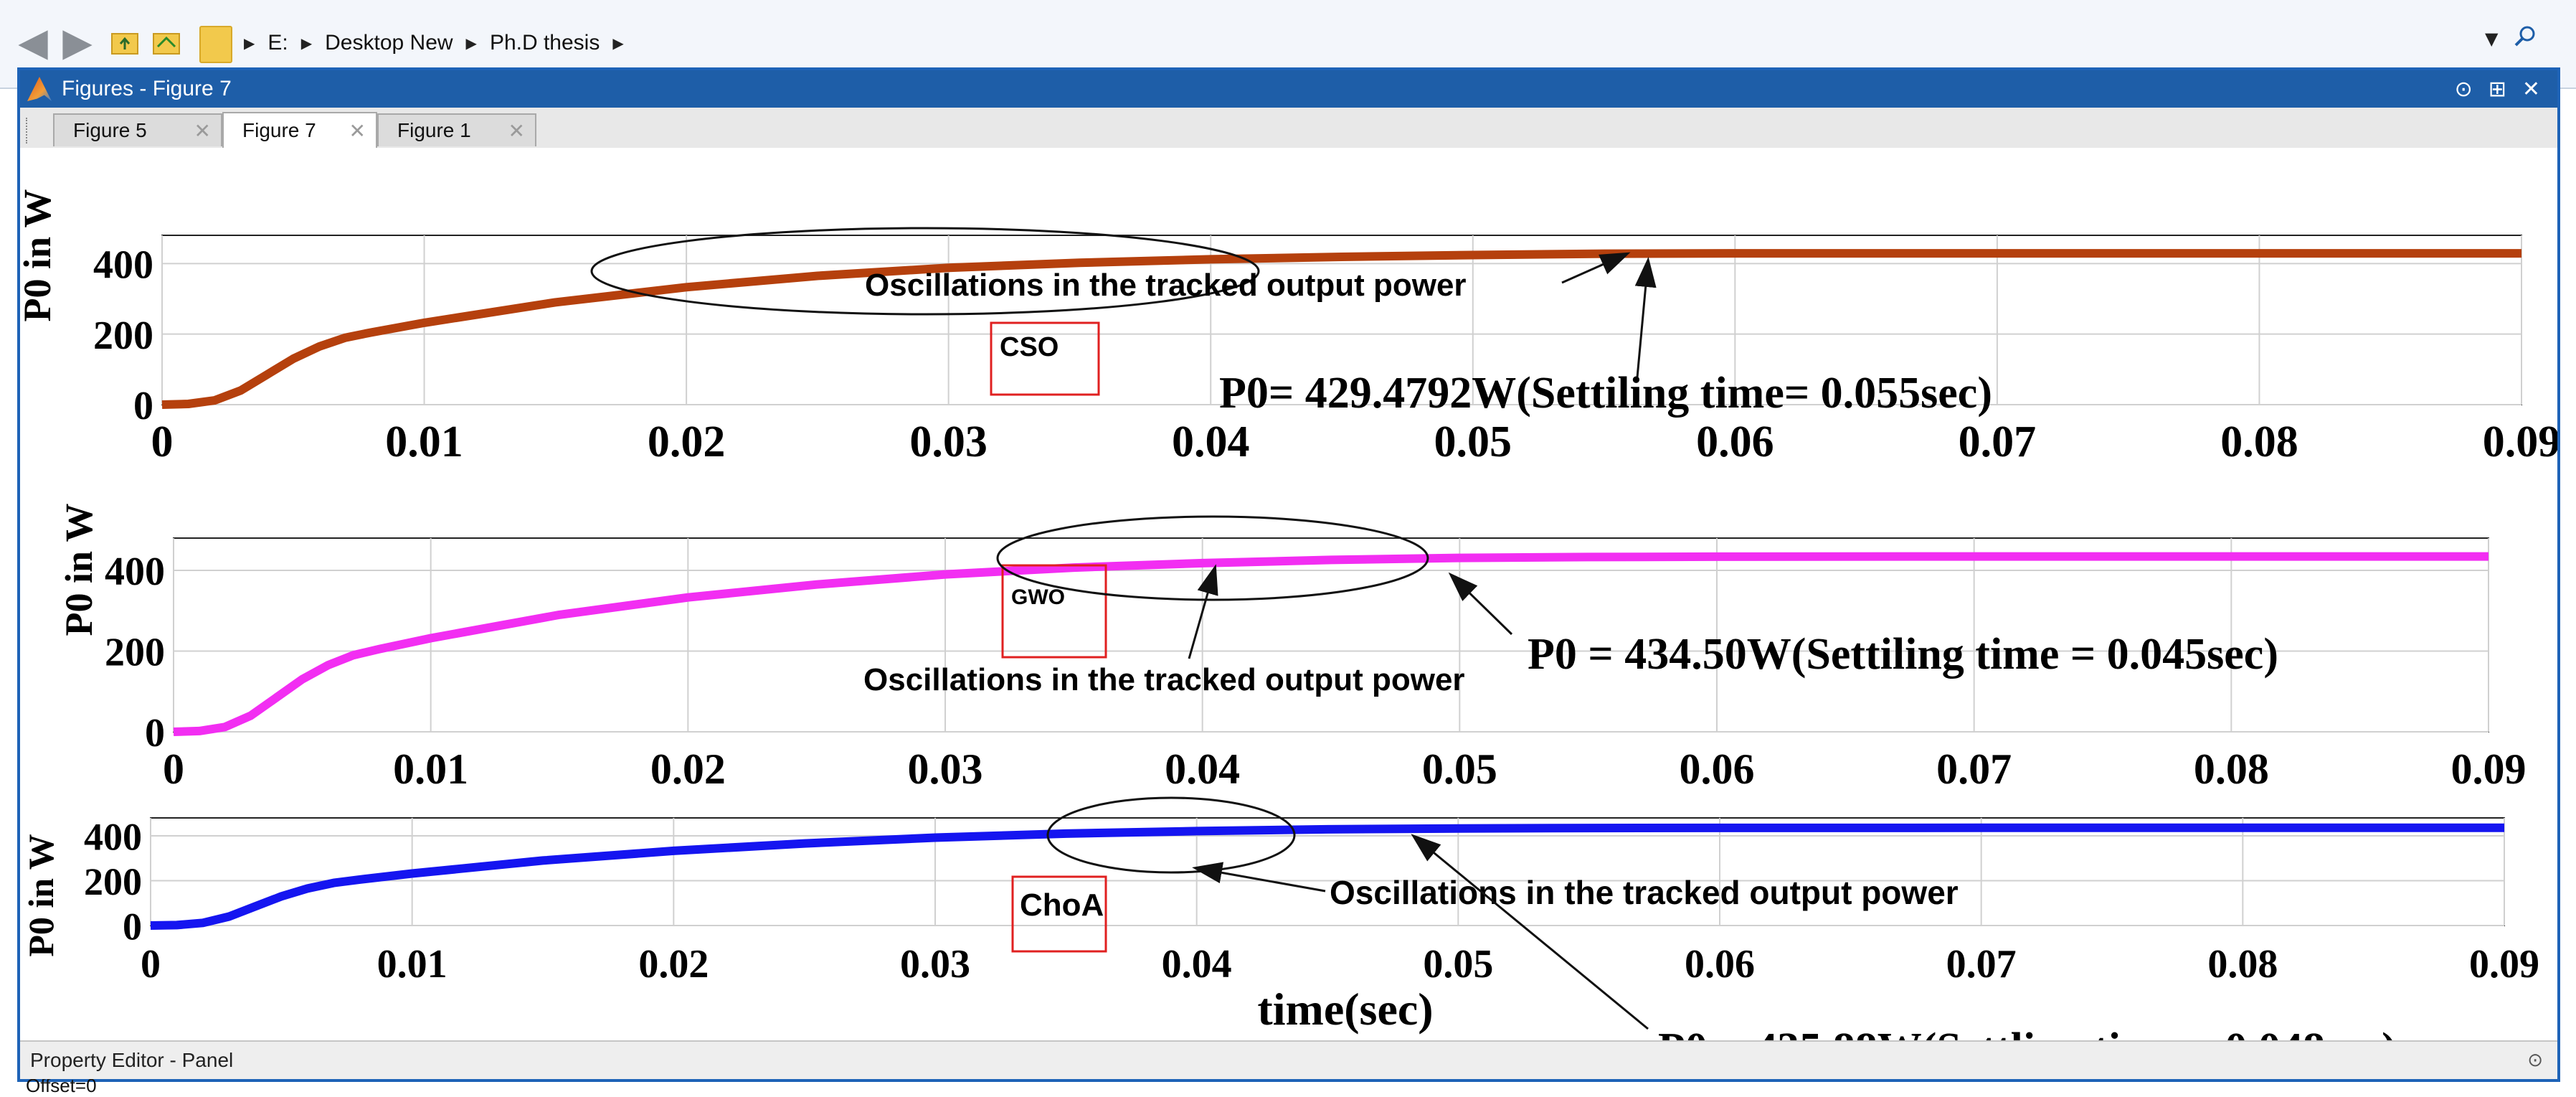 This screenshot has height=1097, width=2576. I want to click on breadcrumb: ▶ E: ▶ Desktop New ▶ Ph.D thesis ▶, so click(434, 43).